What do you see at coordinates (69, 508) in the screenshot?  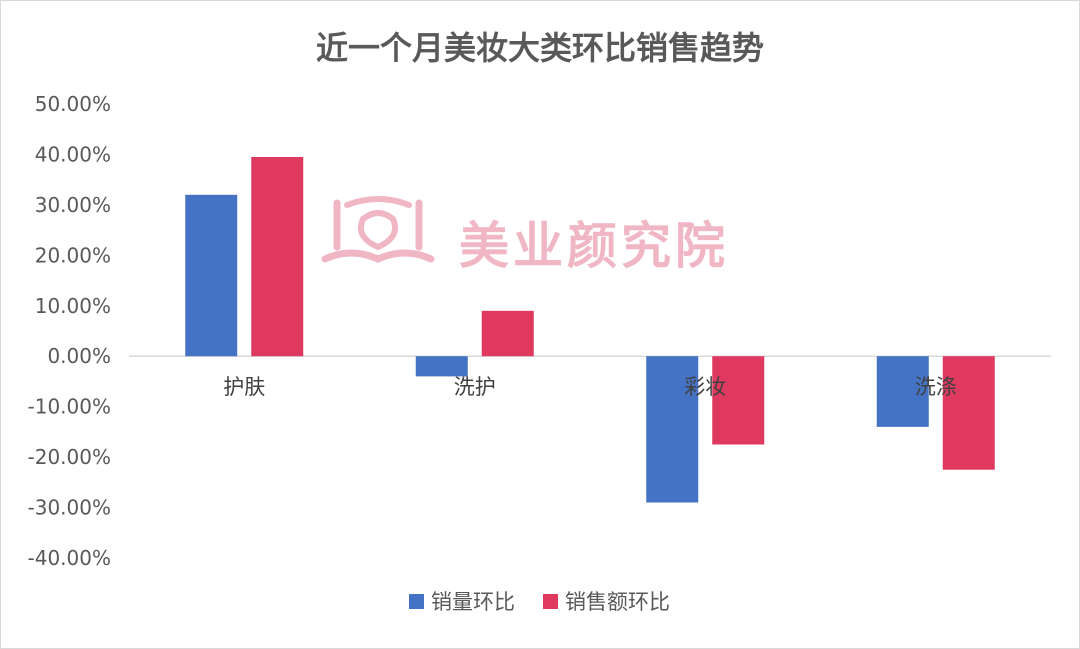 I see `y-tick-label: -30.00%` at bounding box center [69, 508].